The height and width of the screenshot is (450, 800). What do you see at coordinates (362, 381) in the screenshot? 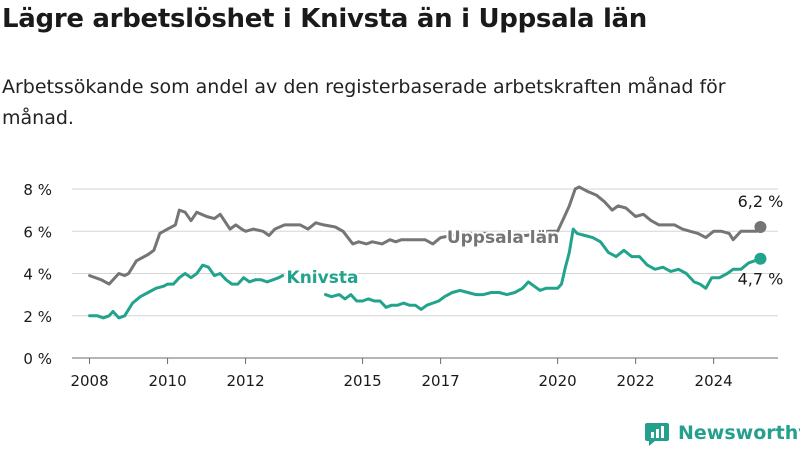
I see `x-tick-label: 2015` at bounding box center [362, 381].